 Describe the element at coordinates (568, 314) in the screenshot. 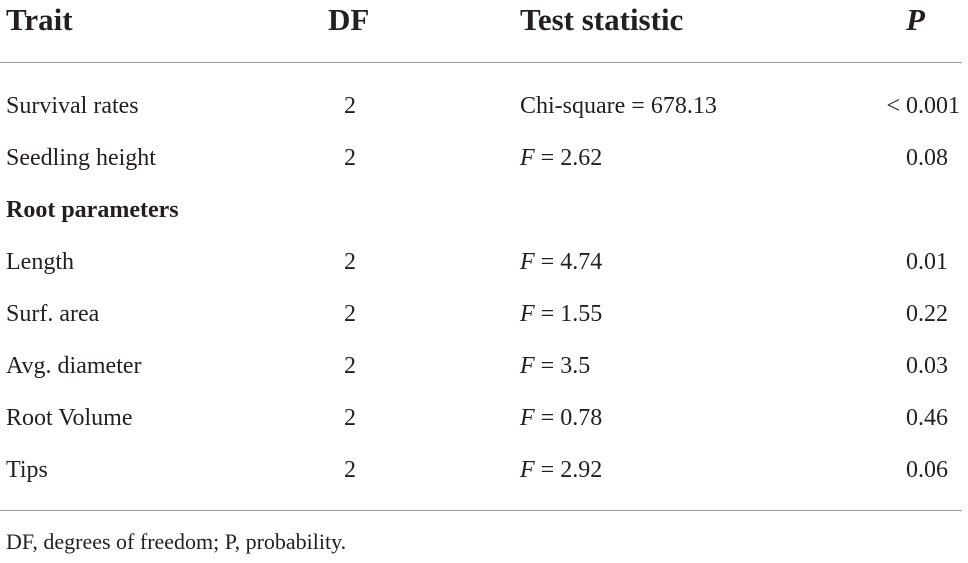

I see `stat-value: = 1.55` at that location.